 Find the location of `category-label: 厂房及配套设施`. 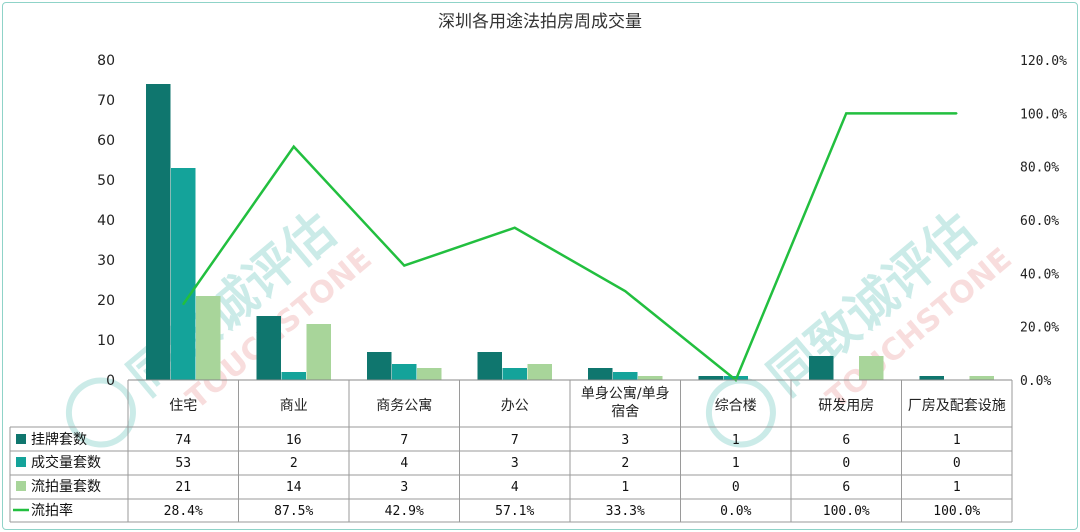

category-label: 厂房及配套设施 is located at coordinates (957, 406).